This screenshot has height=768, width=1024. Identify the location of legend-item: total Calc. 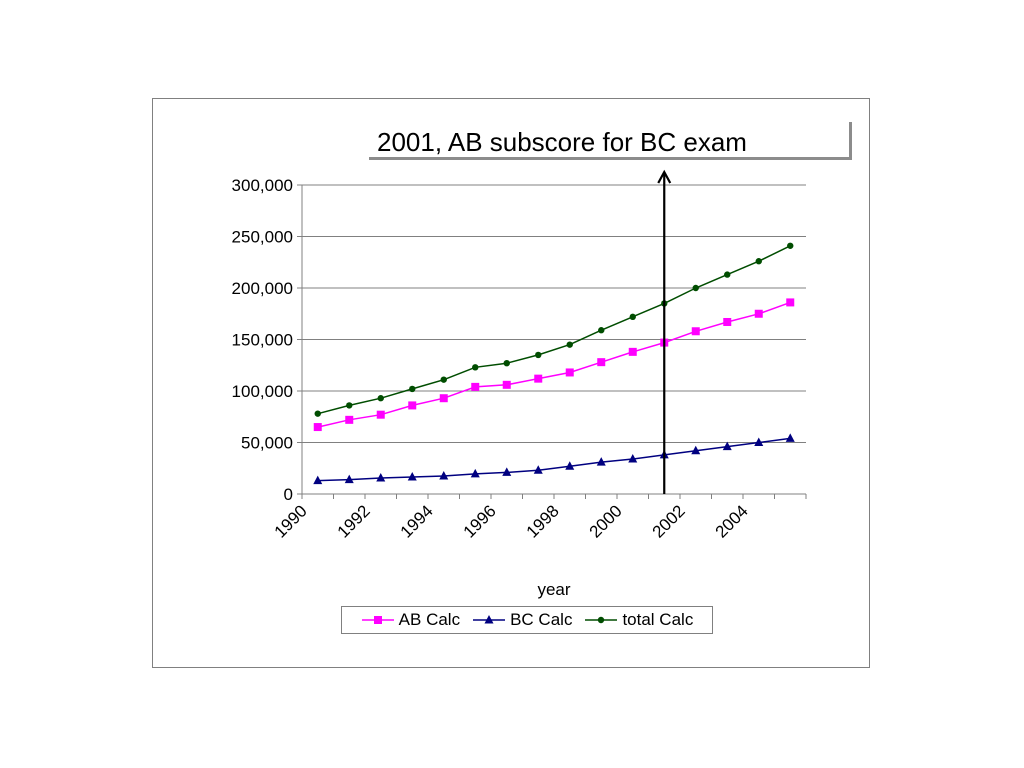
(638, 620).